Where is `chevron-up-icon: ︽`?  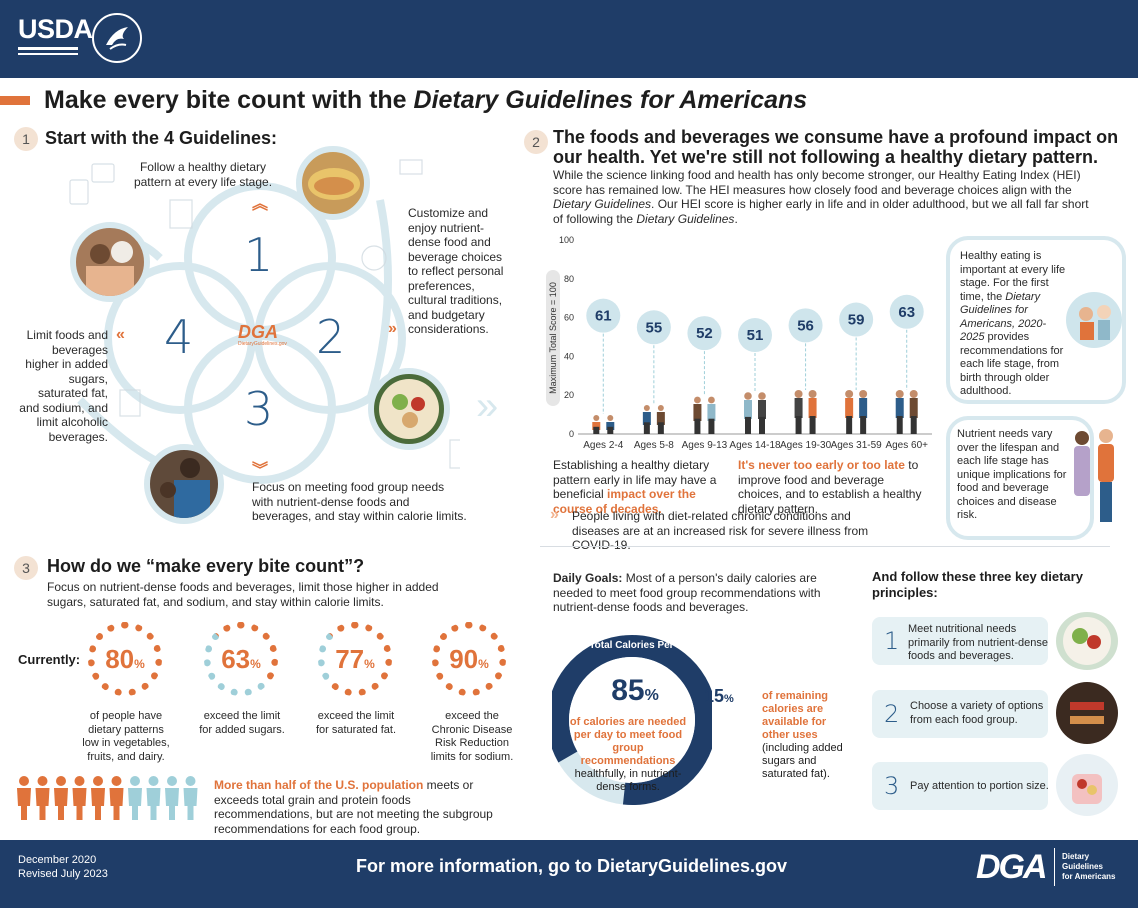 chevron-up-icon: ︽ is located at coordinates (260, 204).